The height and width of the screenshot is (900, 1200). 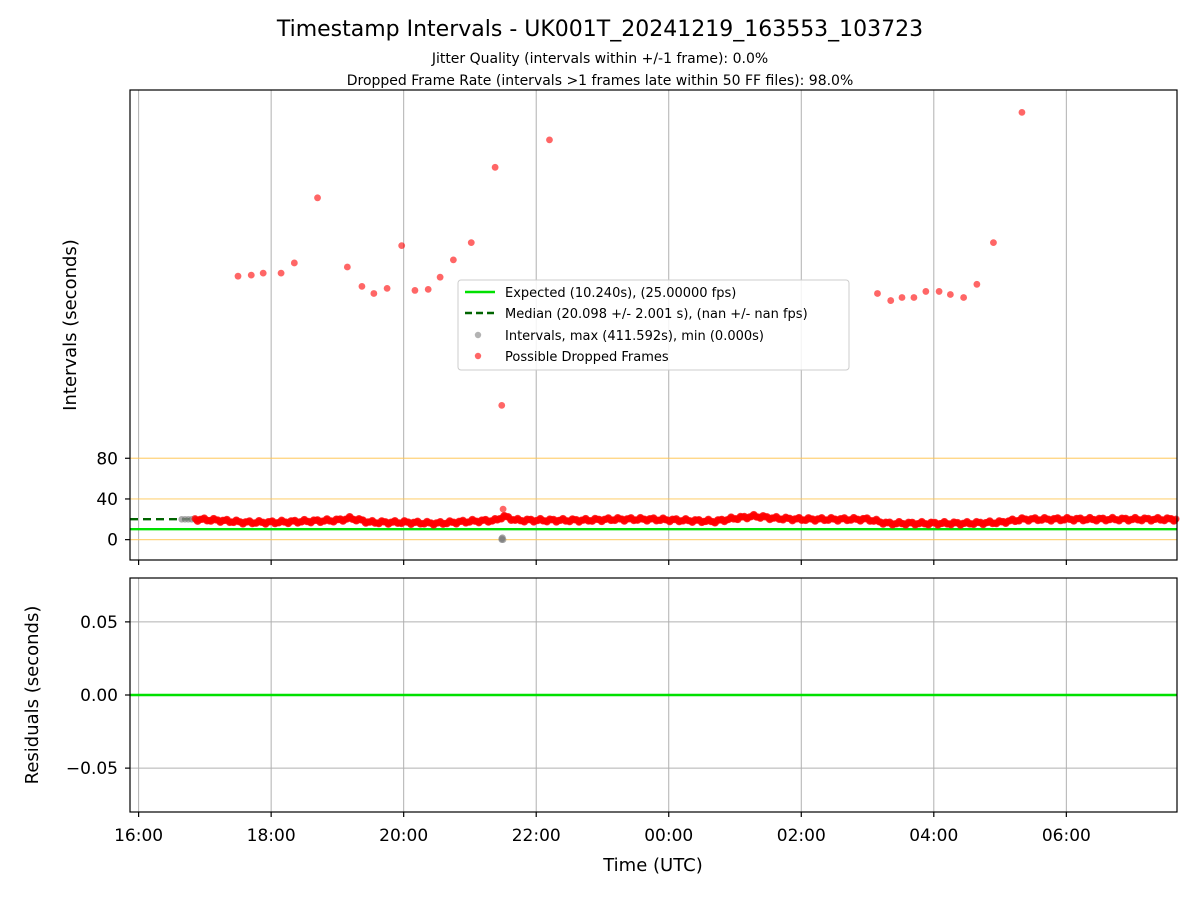 What do you see at coordinates (403, 836) in the screenshot?
I see `x-tick-label: 20:00` at bounding box center [403, 836].